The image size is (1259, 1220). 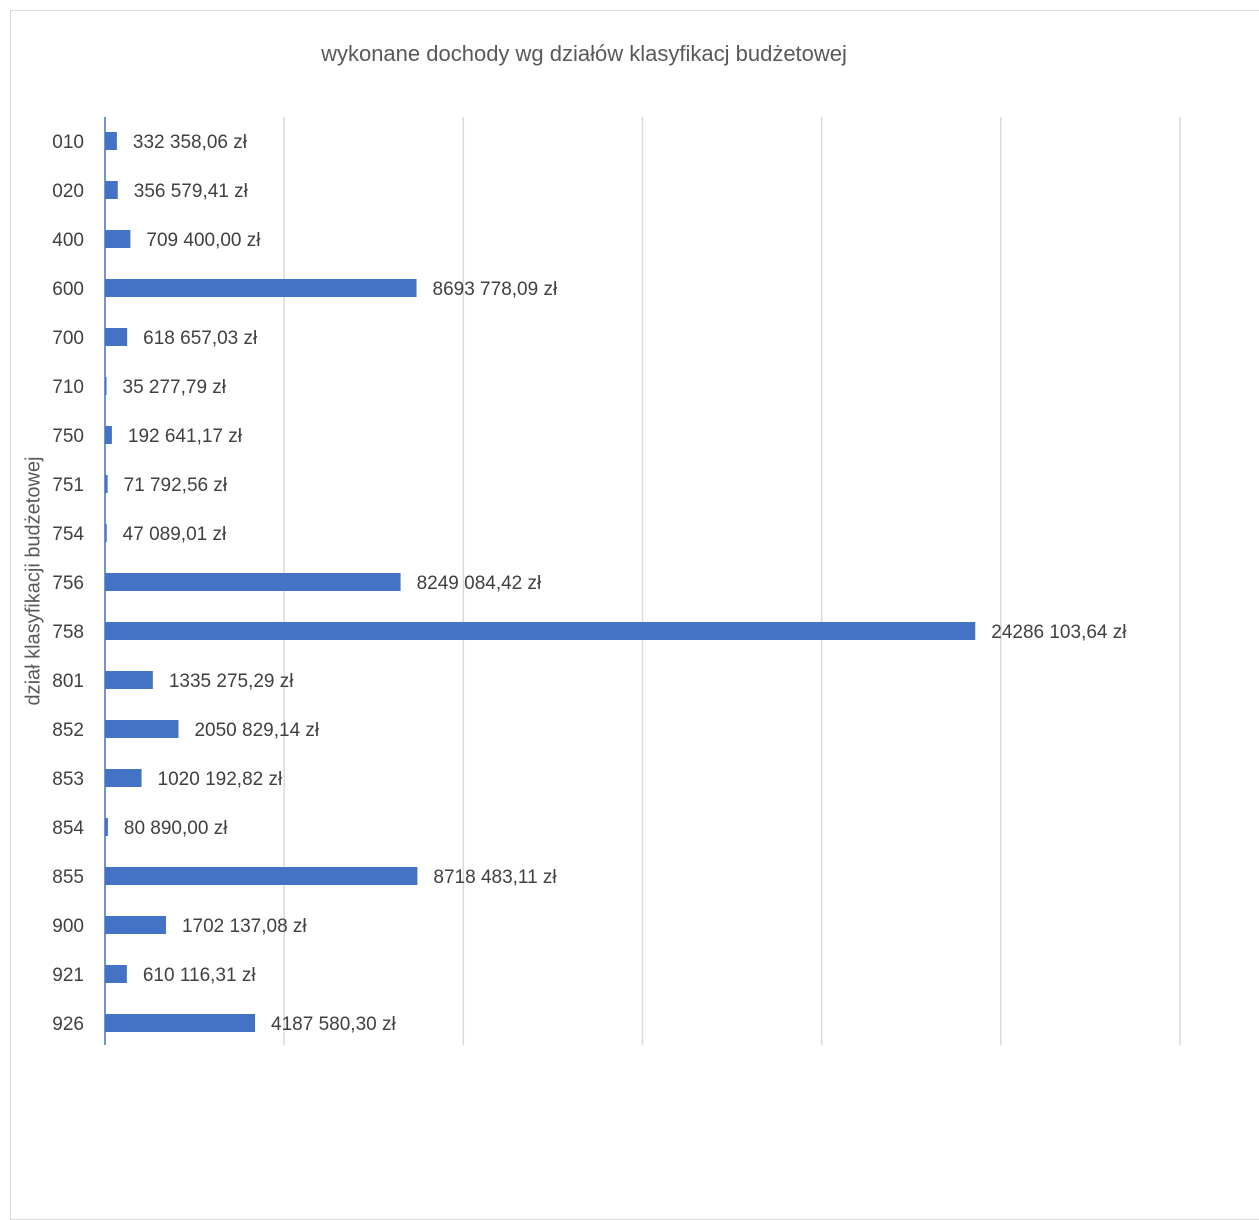 I want to click on data-label-900: 1702 137,08 zł, so click(x=244, y=926).